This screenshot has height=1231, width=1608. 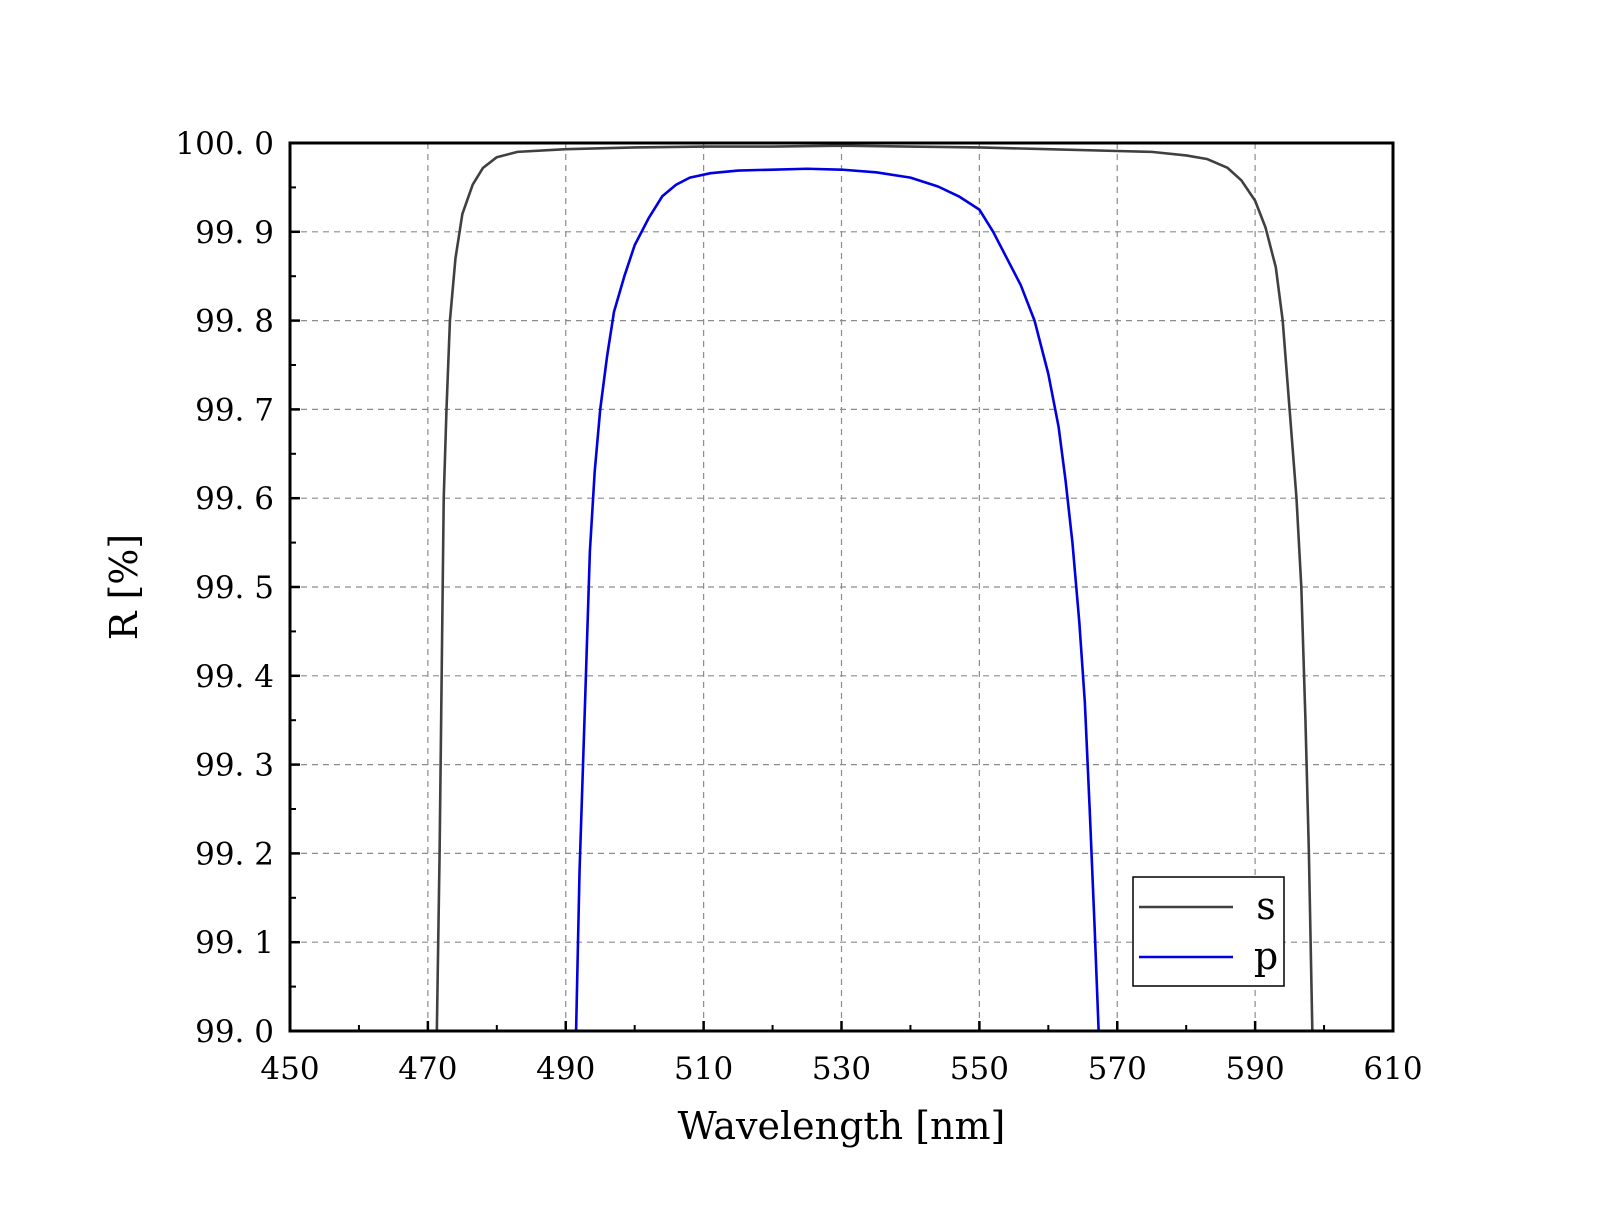 I want to click on x-tick-label: 470, so click(x=427, y=1069).